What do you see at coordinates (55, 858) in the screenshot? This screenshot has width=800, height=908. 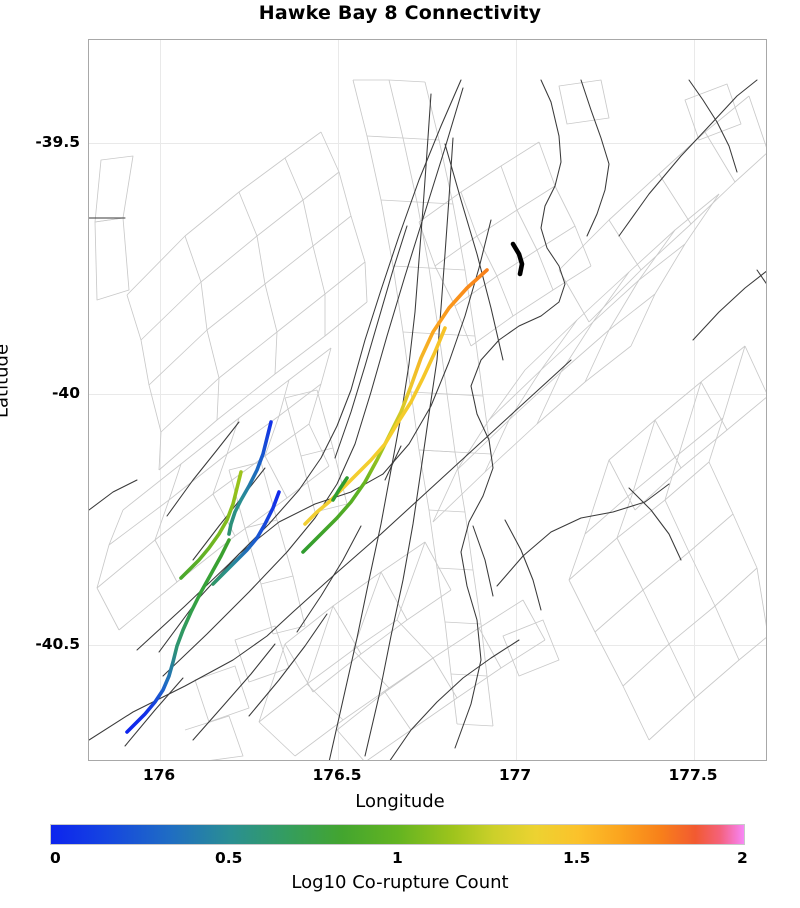 I see `colorbar-tick-0: 0` at bounding box center [55, 858].